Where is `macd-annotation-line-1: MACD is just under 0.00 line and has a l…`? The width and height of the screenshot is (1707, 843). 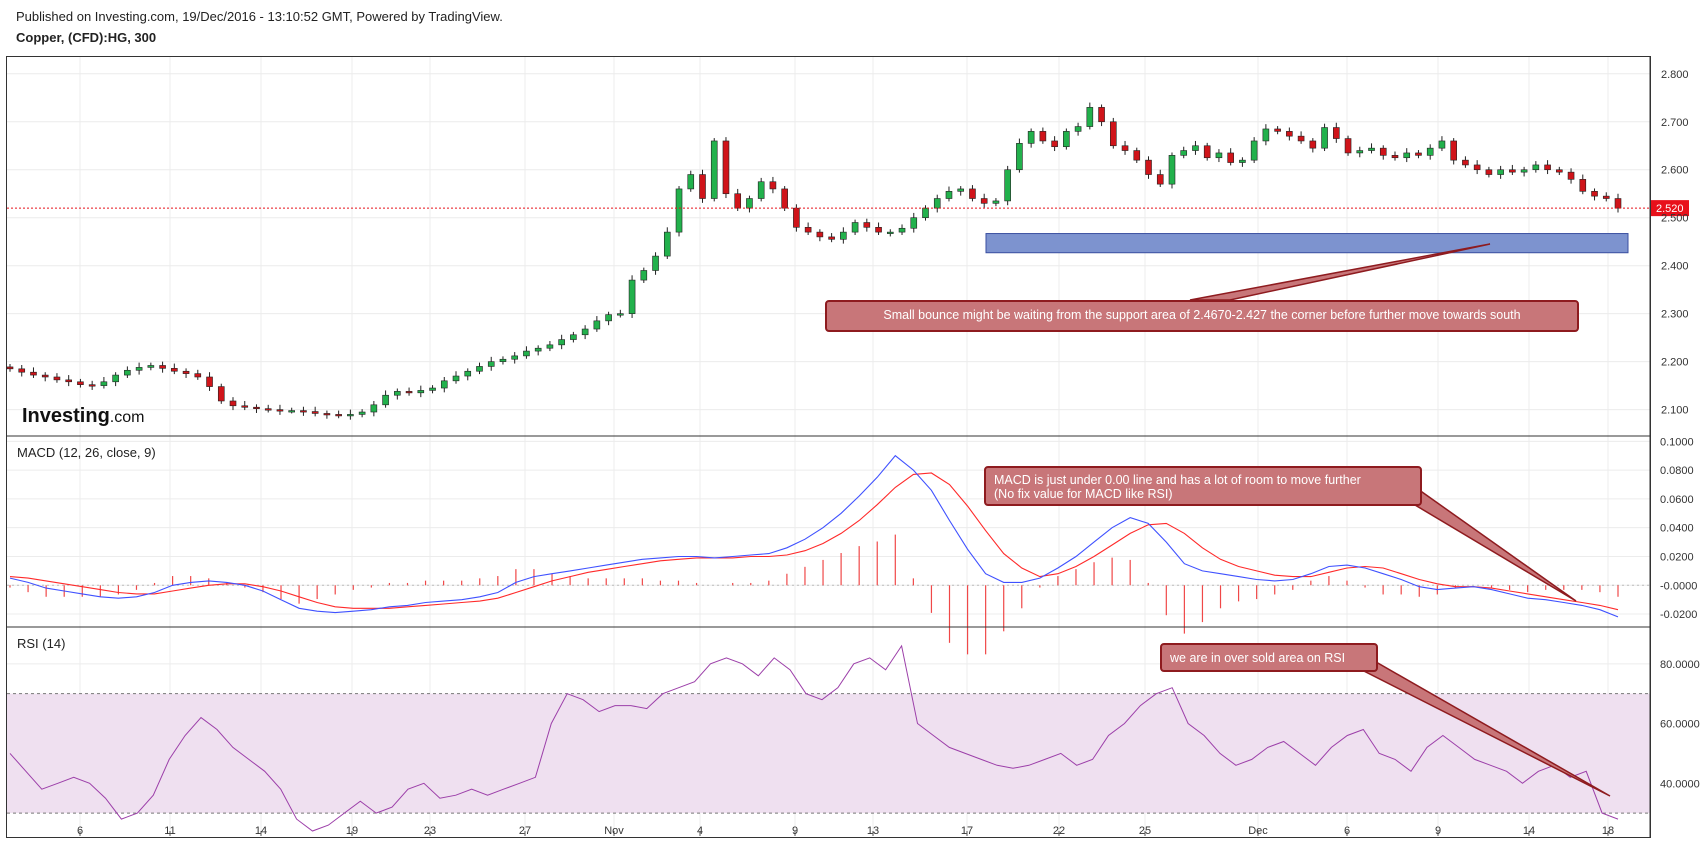 macd-annotation-line-1: MACD is just under 0.00 line and has a l… is located at coordinates (1177, 480).